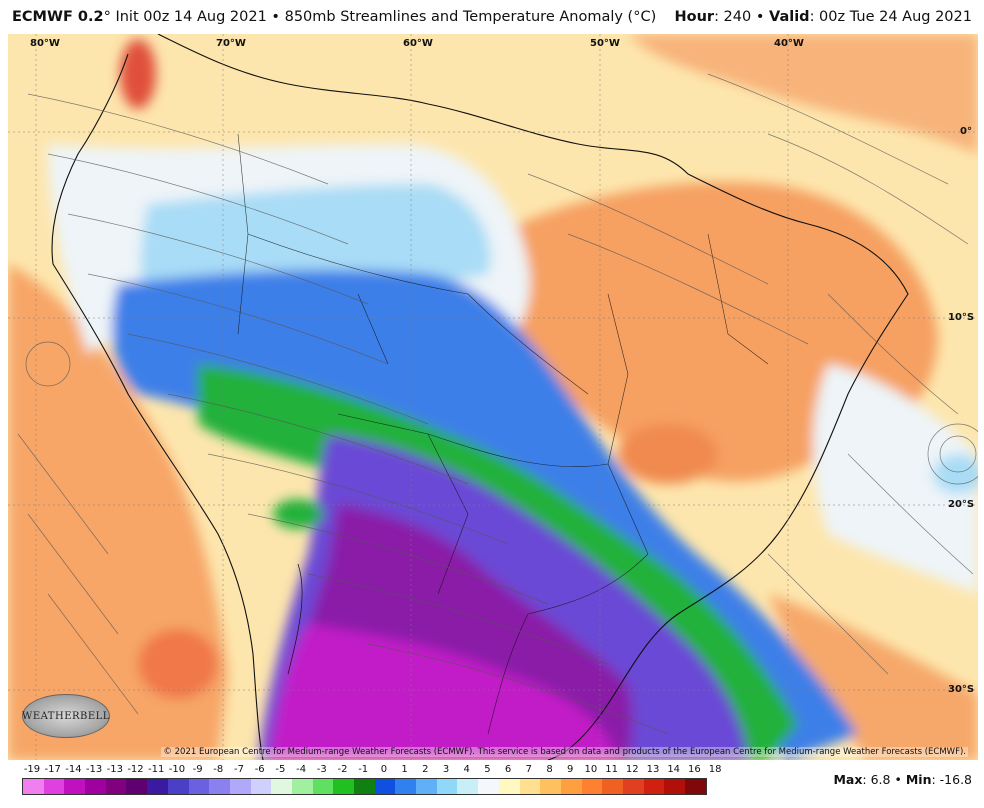 The height and width of the screenshot is (808, 984). I want to click on colorbar-tick-label: 13, so click(653, 769).